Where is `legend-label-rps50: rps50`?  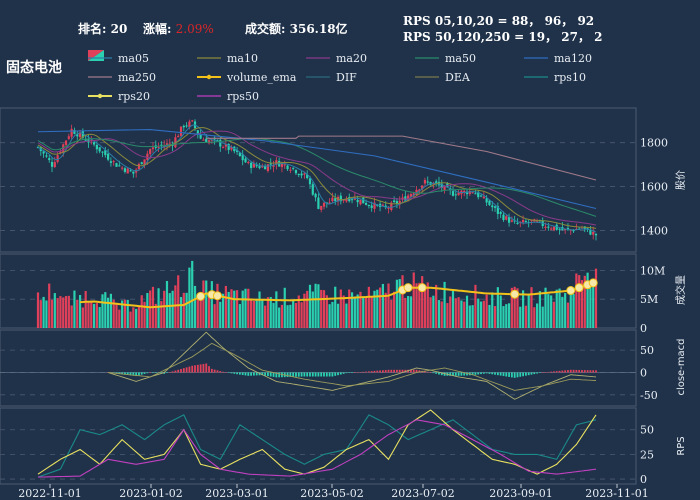
legend-label-rps50: rps50 is located at coordinates (243, 96).